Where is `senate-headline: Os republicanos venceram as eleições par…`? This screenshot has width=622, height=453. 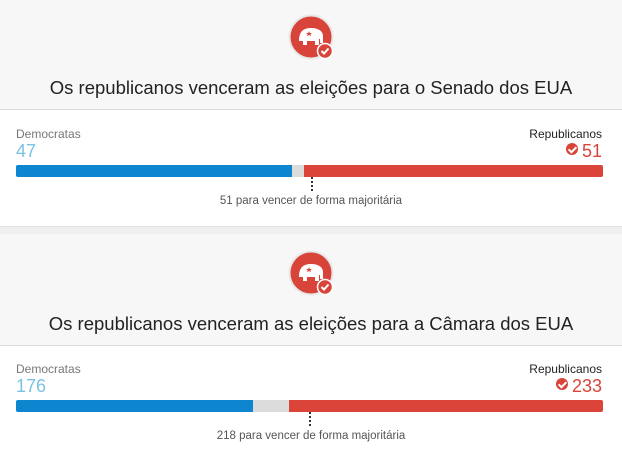 senate-headline: Os republicanos venceram as eleições par… is located at coordinates (311, 87).